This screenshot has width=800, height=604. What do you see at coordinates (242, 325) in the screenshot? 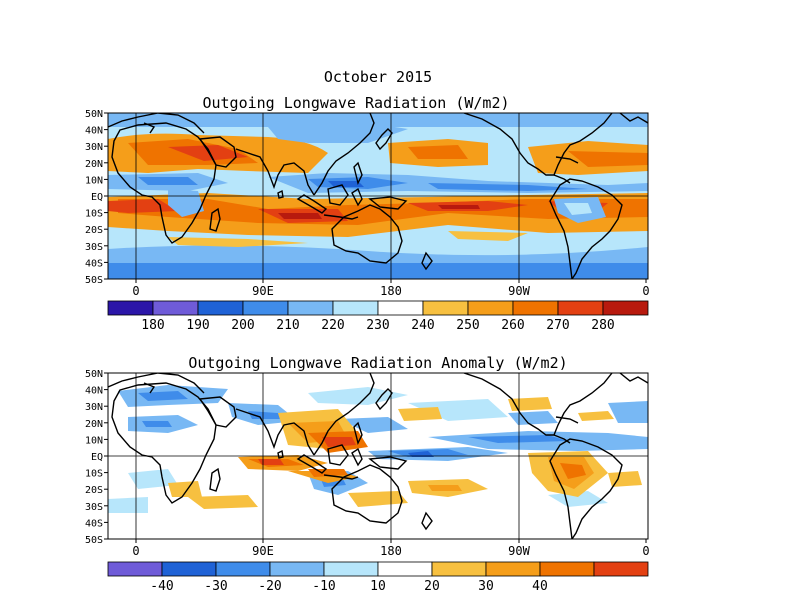
I see `colorbar-label: 200` at bounding box center [242, 325].